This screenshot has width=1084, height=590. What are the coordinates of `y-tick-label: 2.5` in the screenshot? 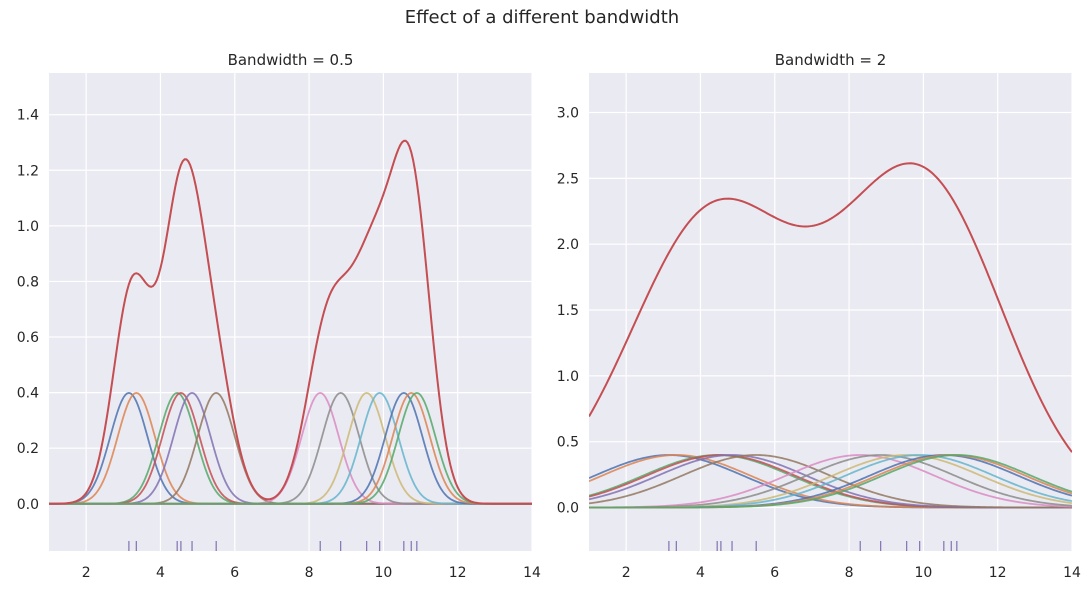 It's located at (568, 179).